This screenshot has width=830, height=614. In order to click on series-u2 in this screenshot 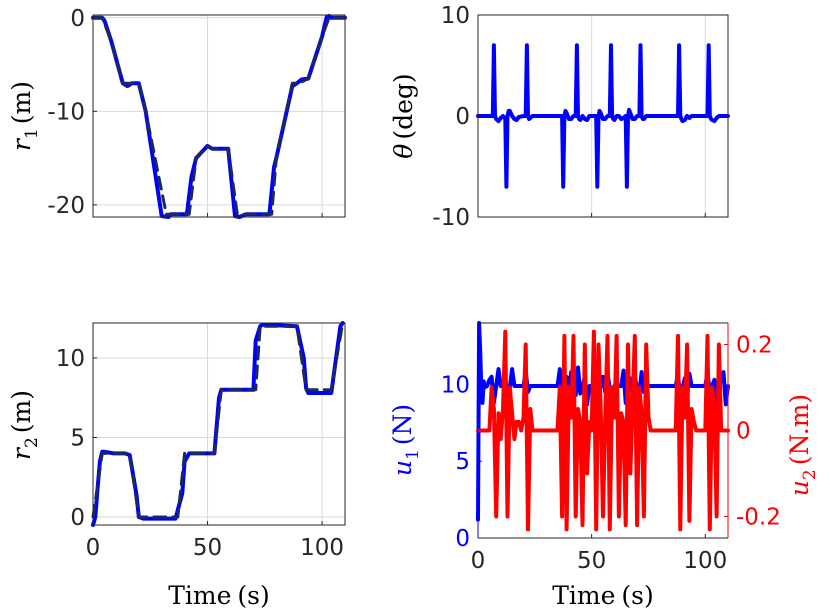, I will do `click(603, 430)`.